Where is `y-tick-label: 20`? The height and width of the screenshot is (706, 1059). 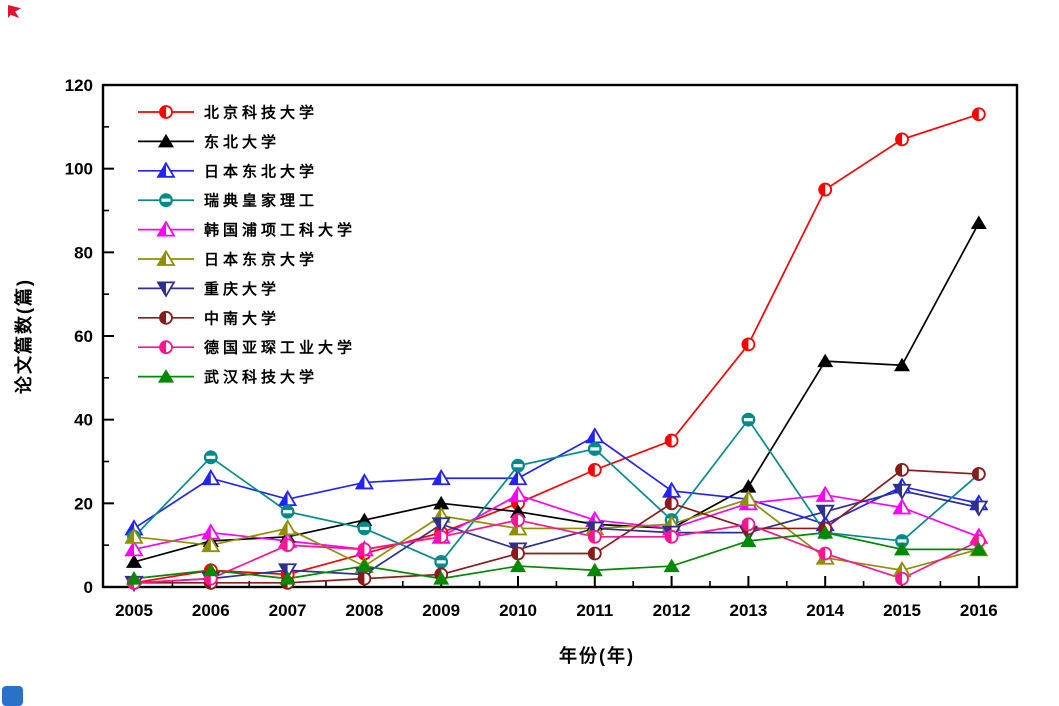
y-tick-label: 20 is located at coordinates (83, 503).